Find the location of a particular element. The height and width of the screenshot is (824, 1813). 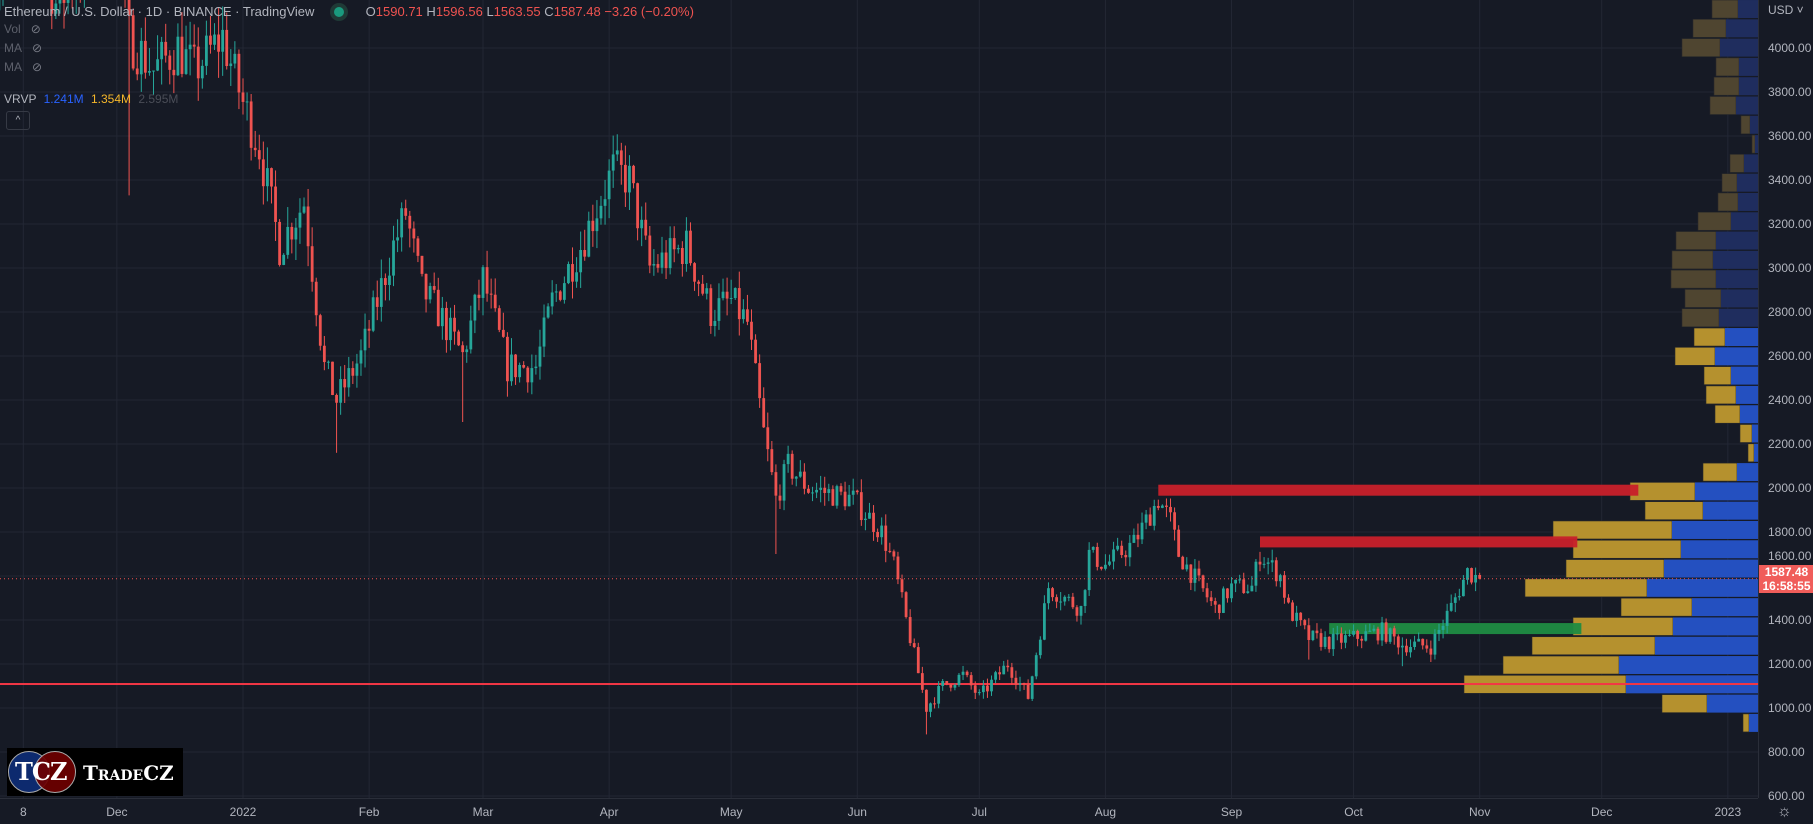

vrvp-down-volume: 1.354M is located at coordinates (111, 99).